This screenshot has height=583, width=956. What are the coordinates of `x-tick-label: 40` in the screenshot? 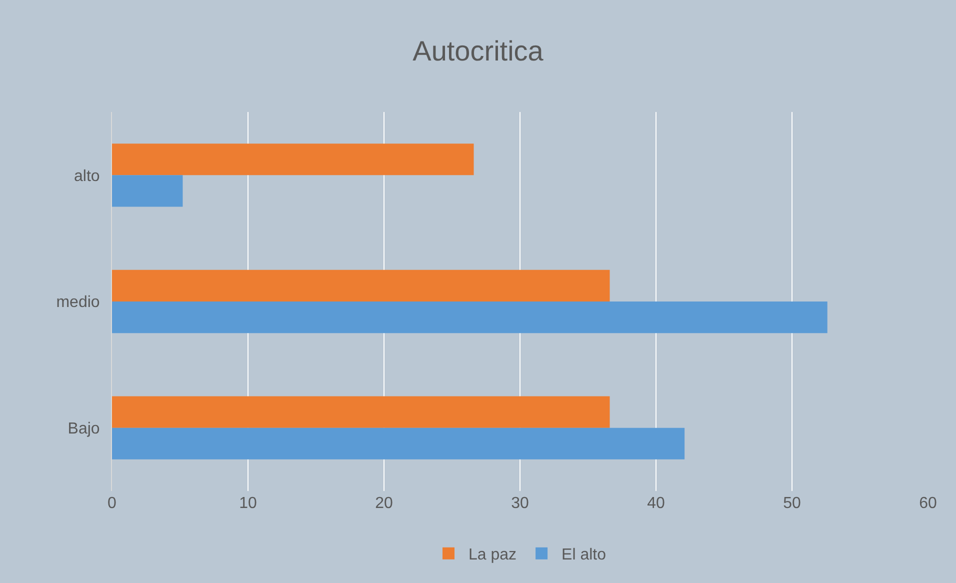 It's located at (656, 503).